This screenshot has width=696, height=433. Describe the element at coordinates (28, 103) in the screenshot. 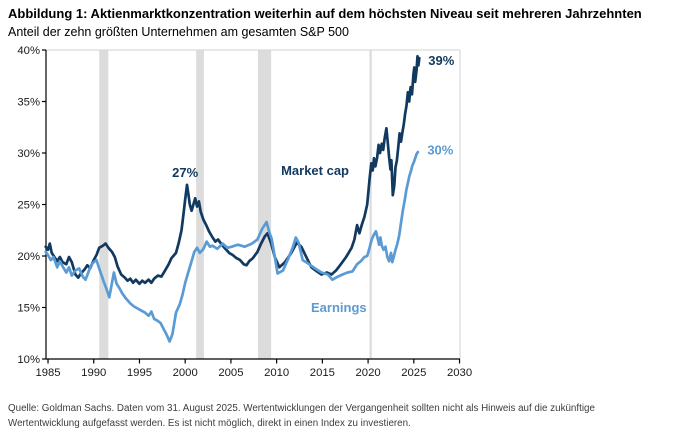

I see `y-axis-tick-label: 35%` at that location.